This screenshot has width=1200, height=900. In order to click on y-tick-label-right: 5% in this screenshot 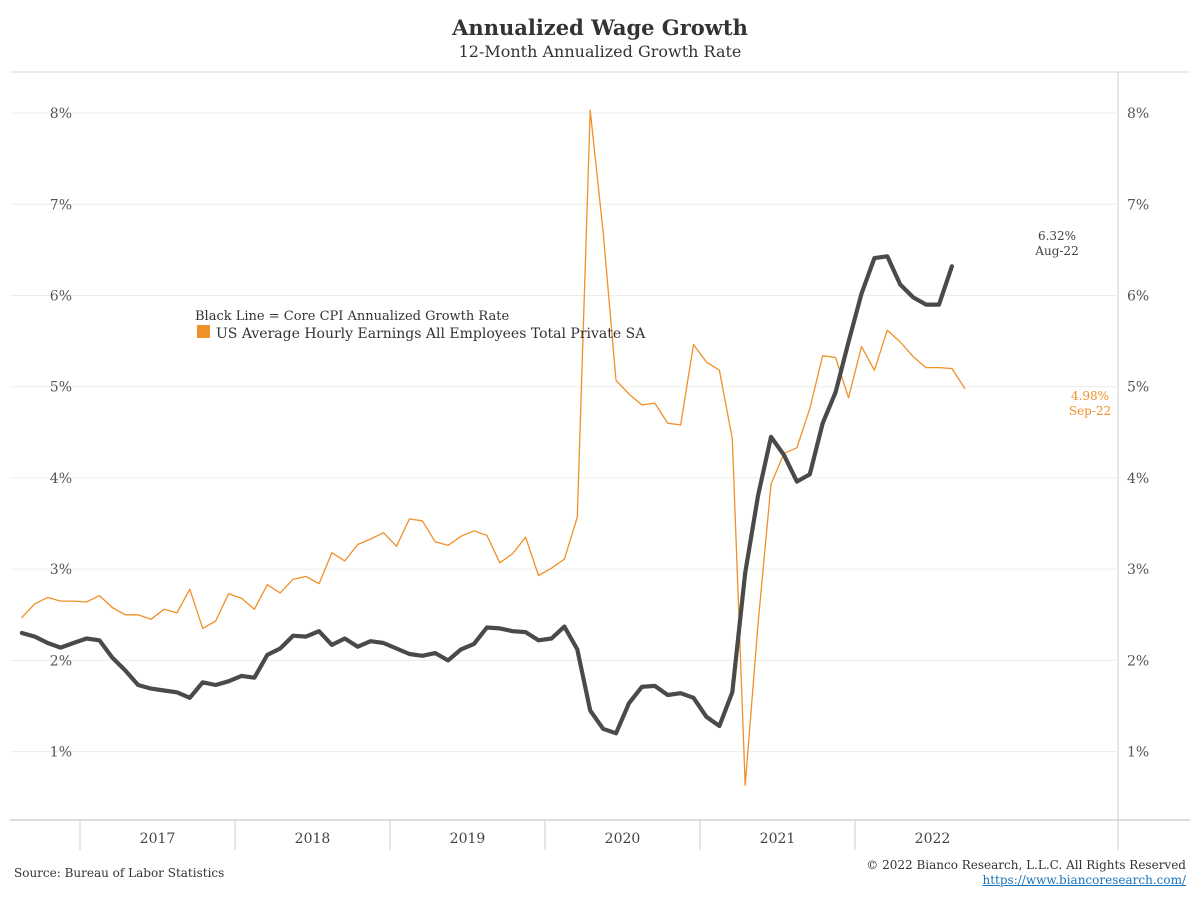, I will do `click(1138, 388)`.